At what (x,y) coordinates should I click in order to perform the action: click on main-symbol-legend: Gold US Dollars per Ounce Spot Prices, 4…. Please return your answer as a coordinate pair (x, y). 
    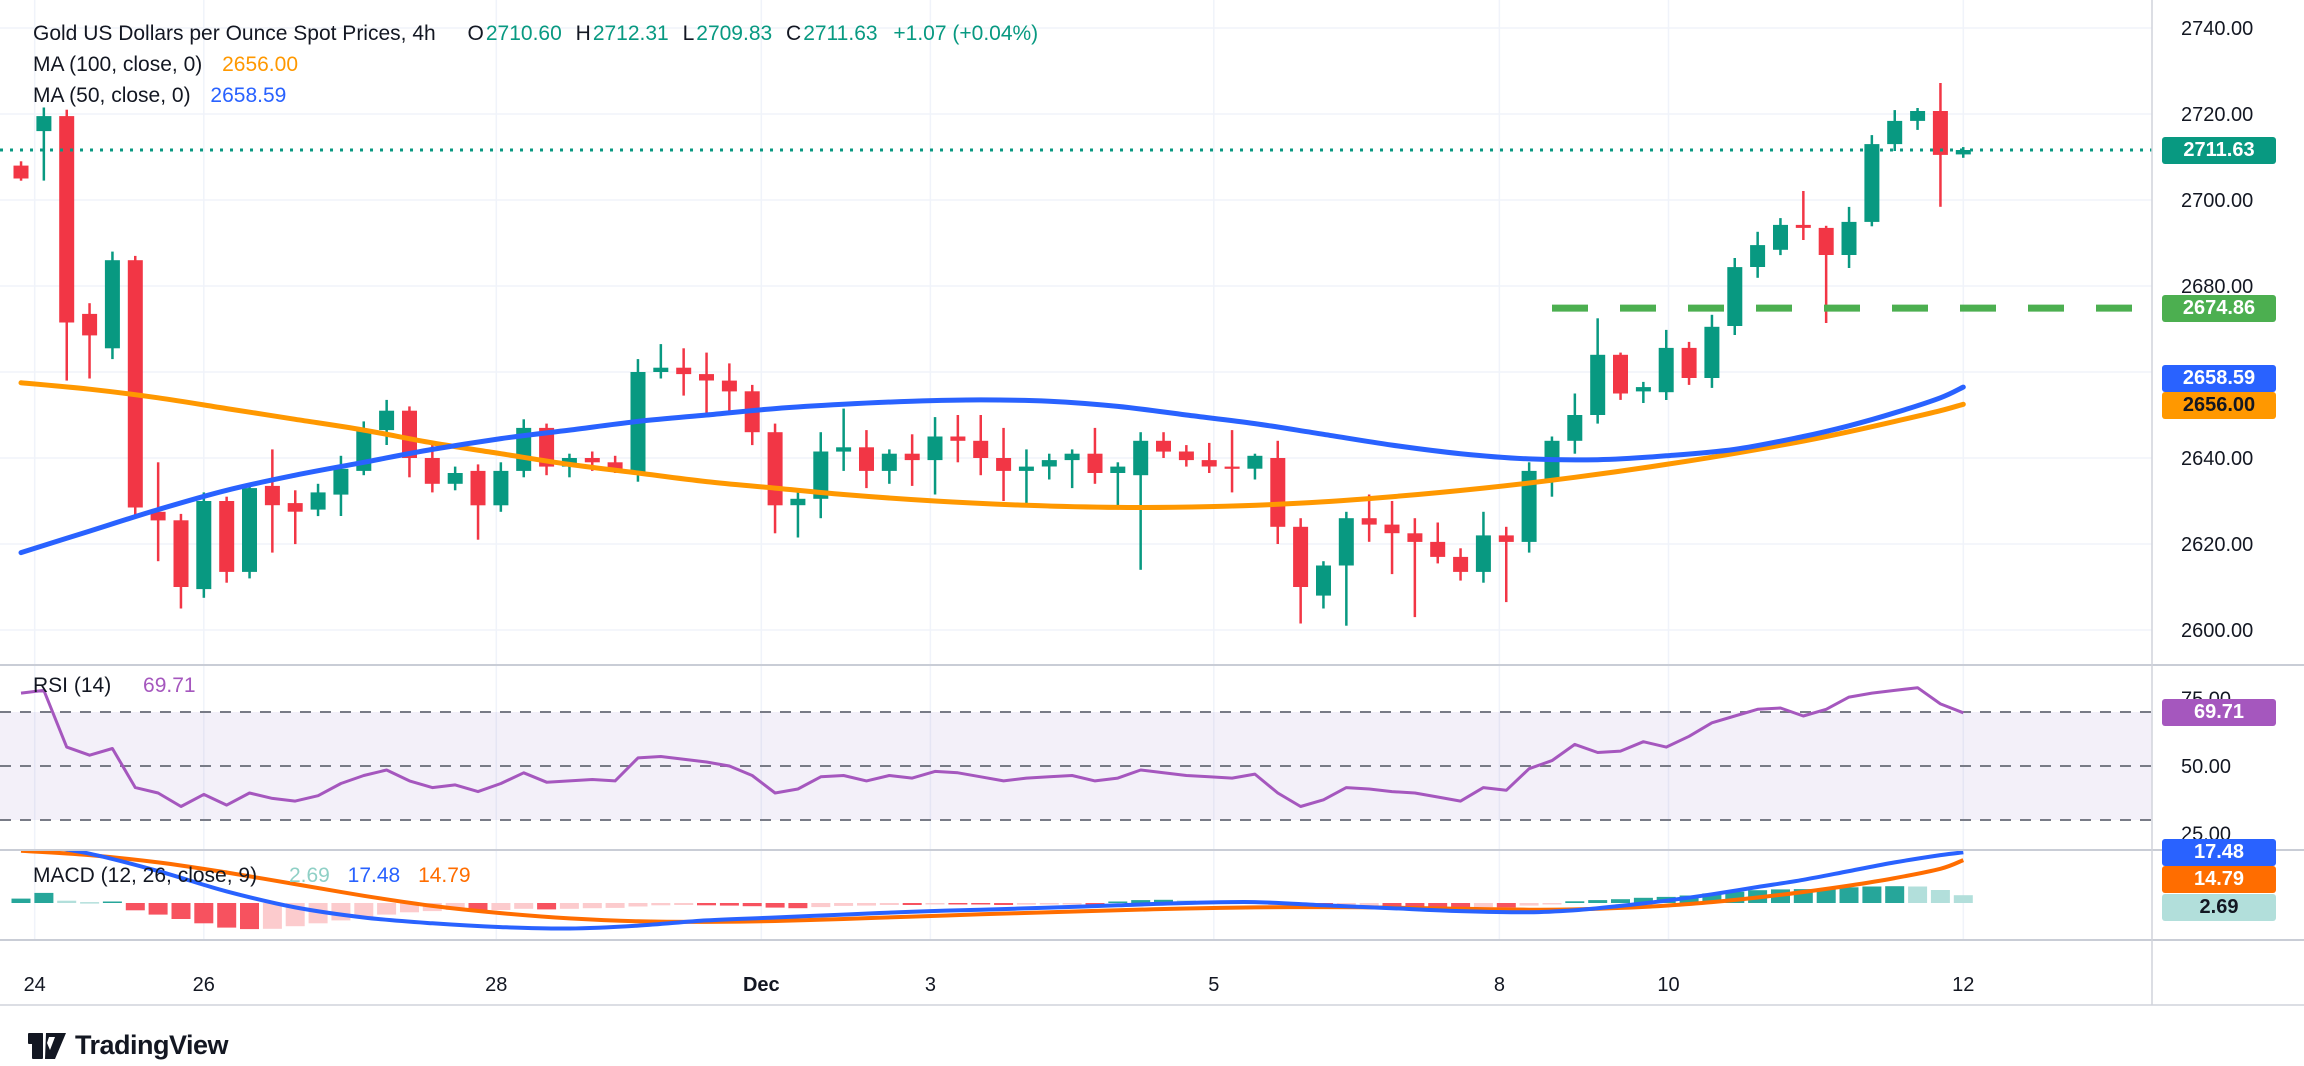
    Looking at the image, I should click on (535, 64).